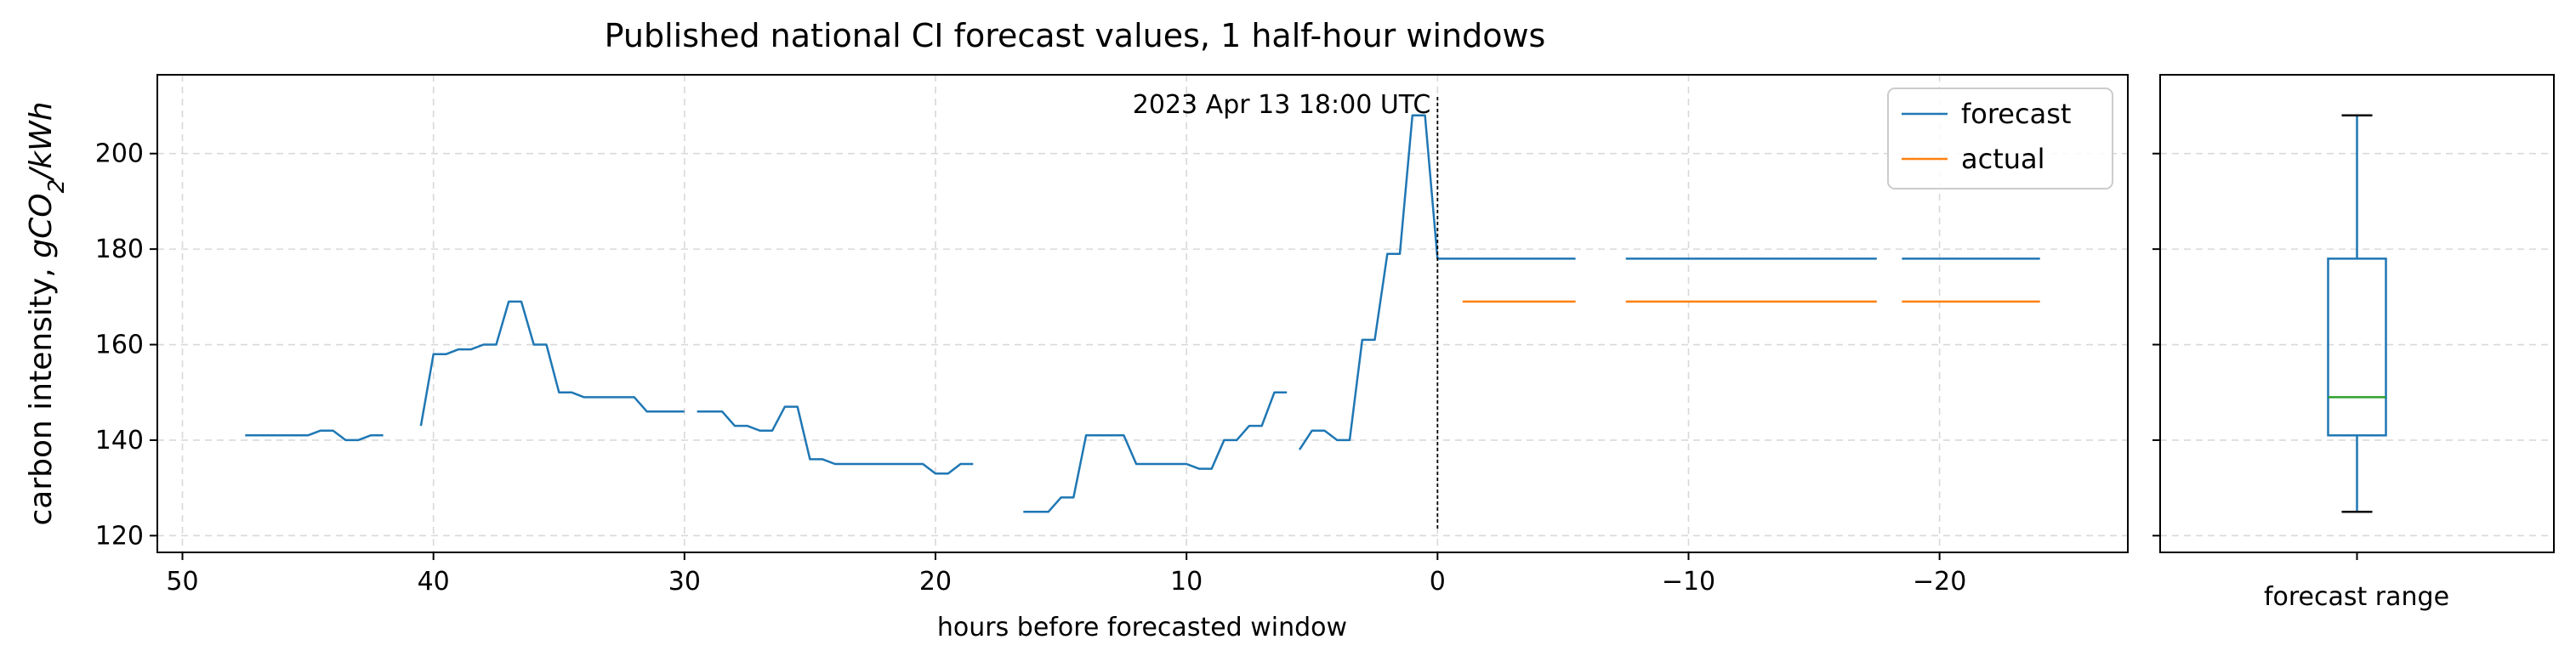  What do you see at coordinates (2016, 114) in the screenshot?
I see `legend-forecast-label: forecast` at bounding box center [2016, 114].